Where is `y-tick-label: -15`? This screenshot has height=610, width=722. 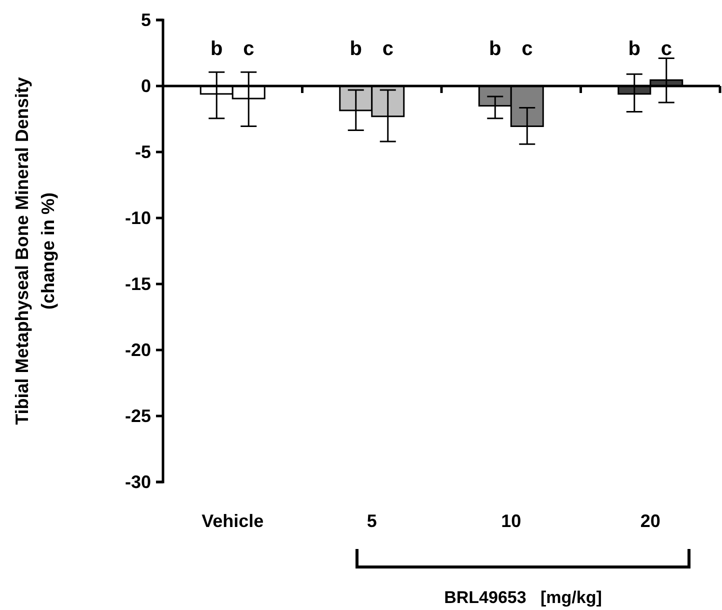
y-tick-label: -15 is located at coordinates (137, 284).